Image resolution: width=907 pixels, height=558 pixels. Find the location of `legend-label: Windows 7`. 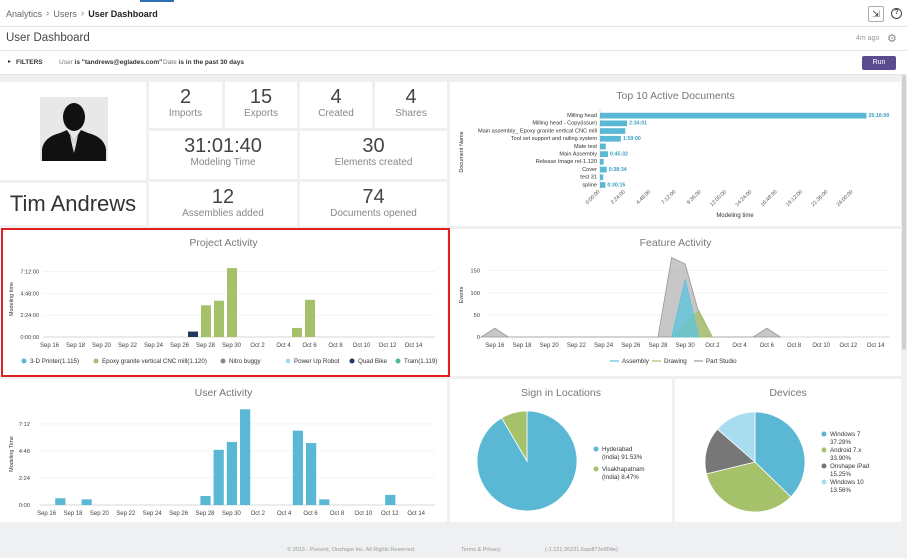

legend-label: Windows 7 is located at coordinates (845, 434).